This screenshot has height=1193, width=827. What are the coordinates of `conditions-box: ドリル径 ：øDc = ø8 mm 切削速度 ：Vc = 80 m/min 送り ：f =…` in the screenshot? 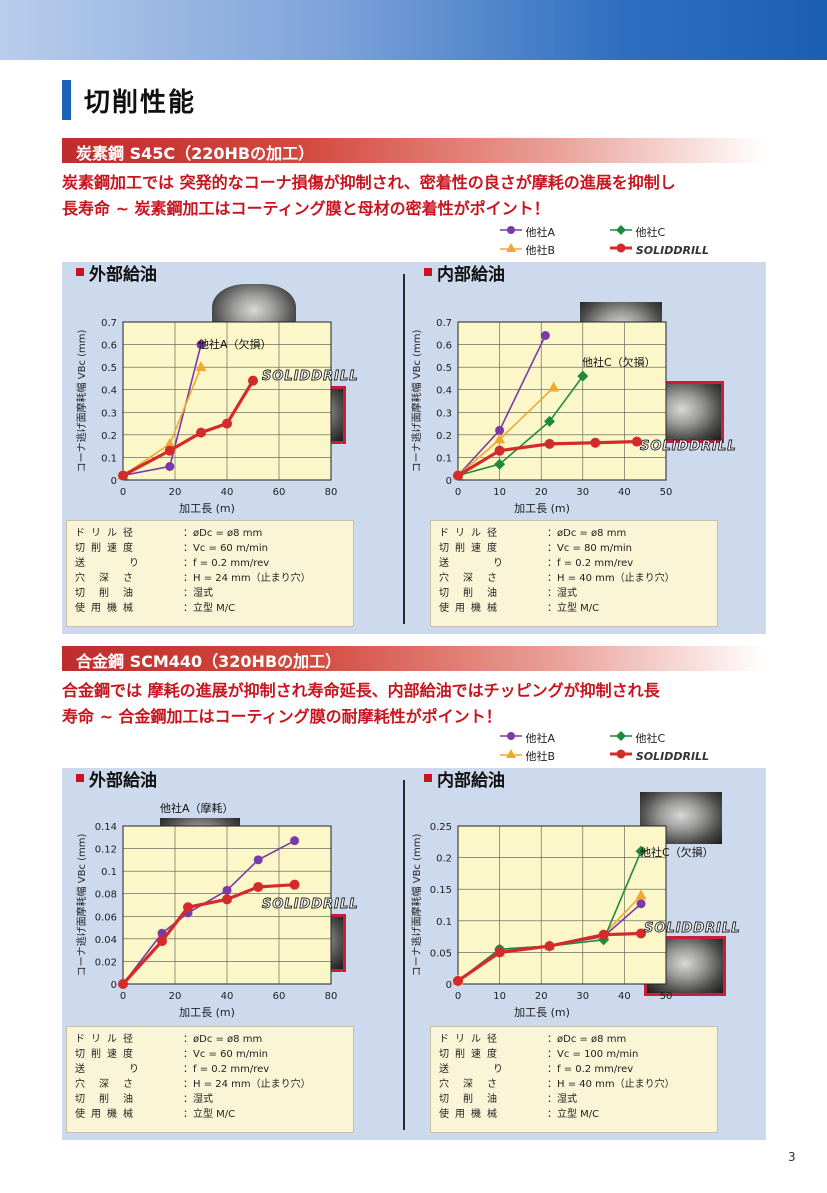 It's located at (574, 573).